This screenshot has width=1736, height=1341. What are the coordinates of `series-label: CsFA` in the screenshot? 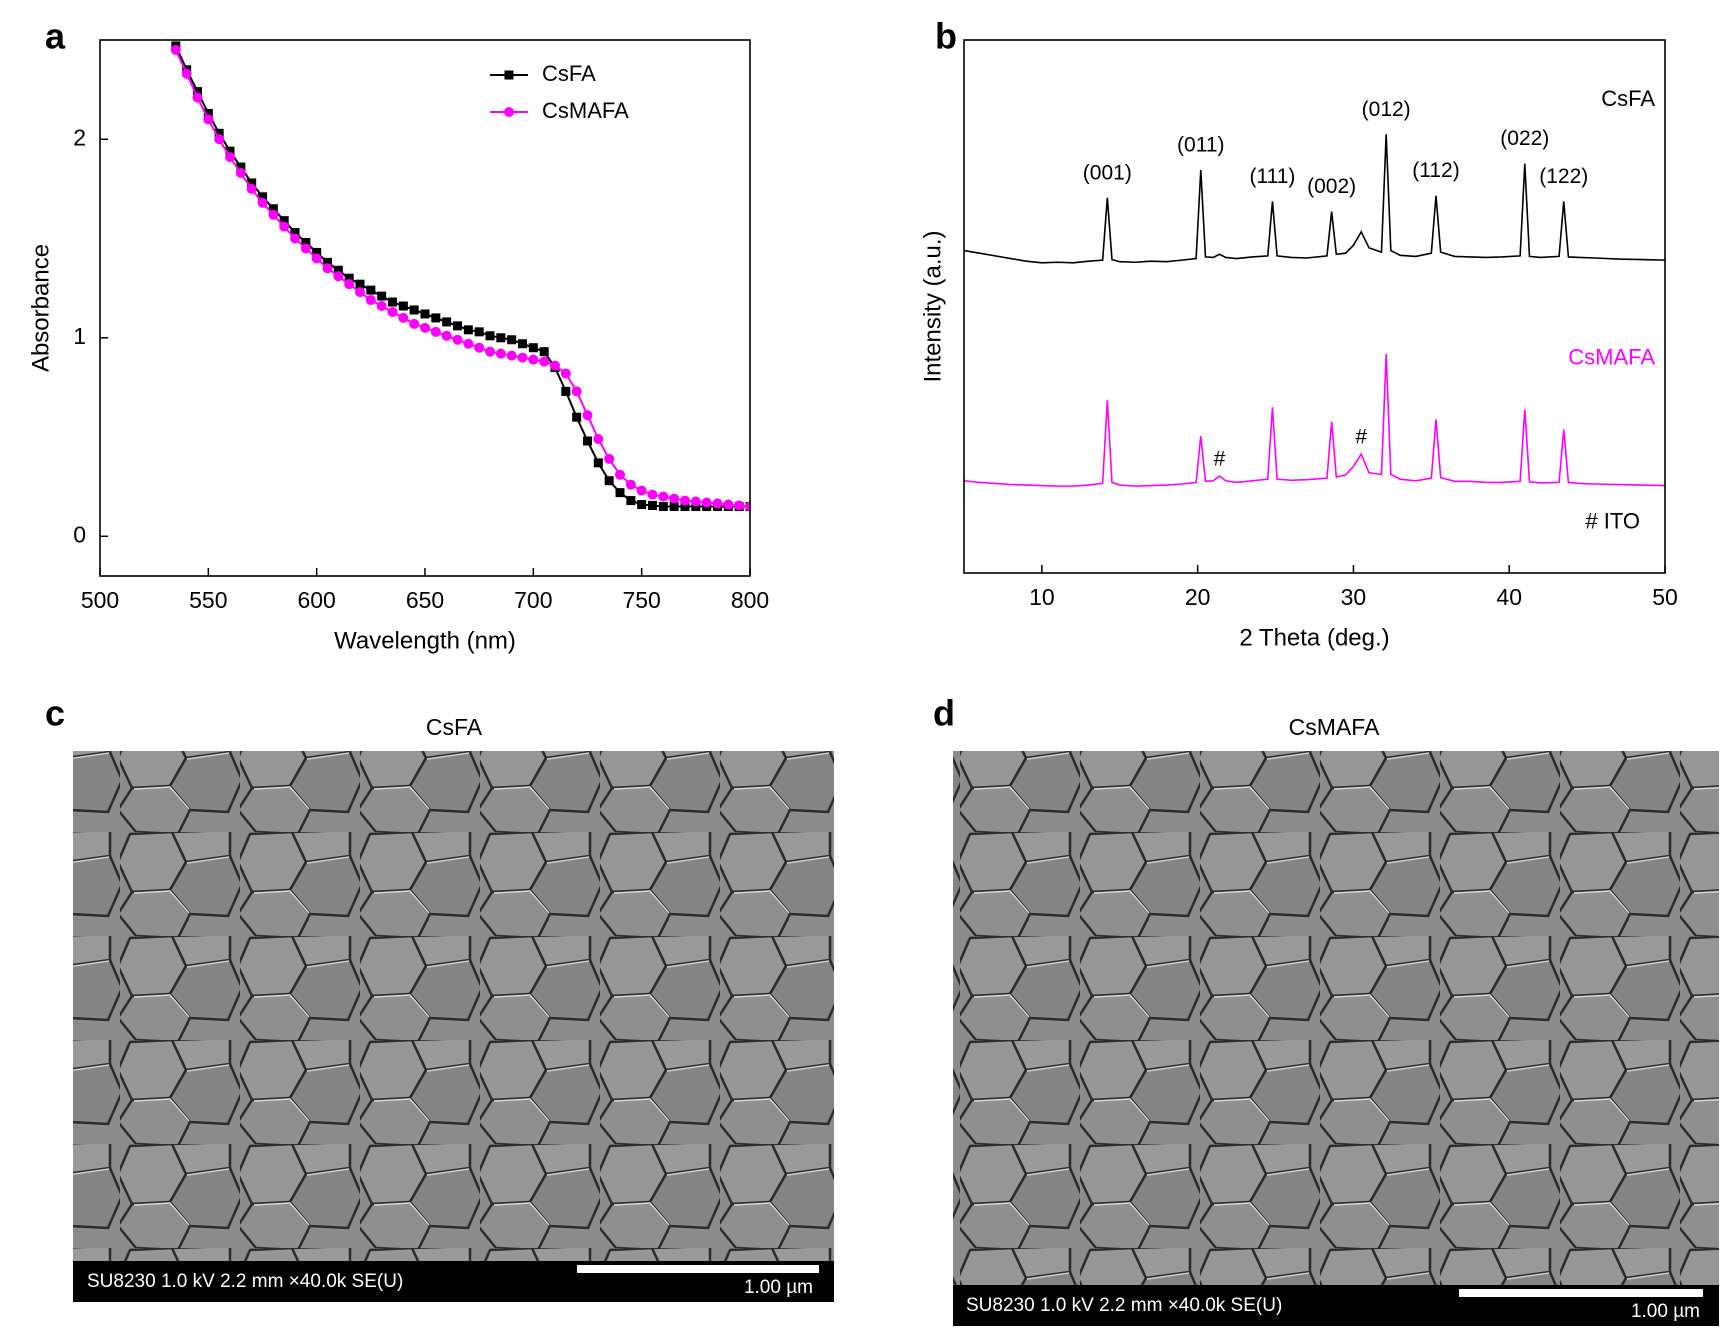 It's located at (1628, 98).